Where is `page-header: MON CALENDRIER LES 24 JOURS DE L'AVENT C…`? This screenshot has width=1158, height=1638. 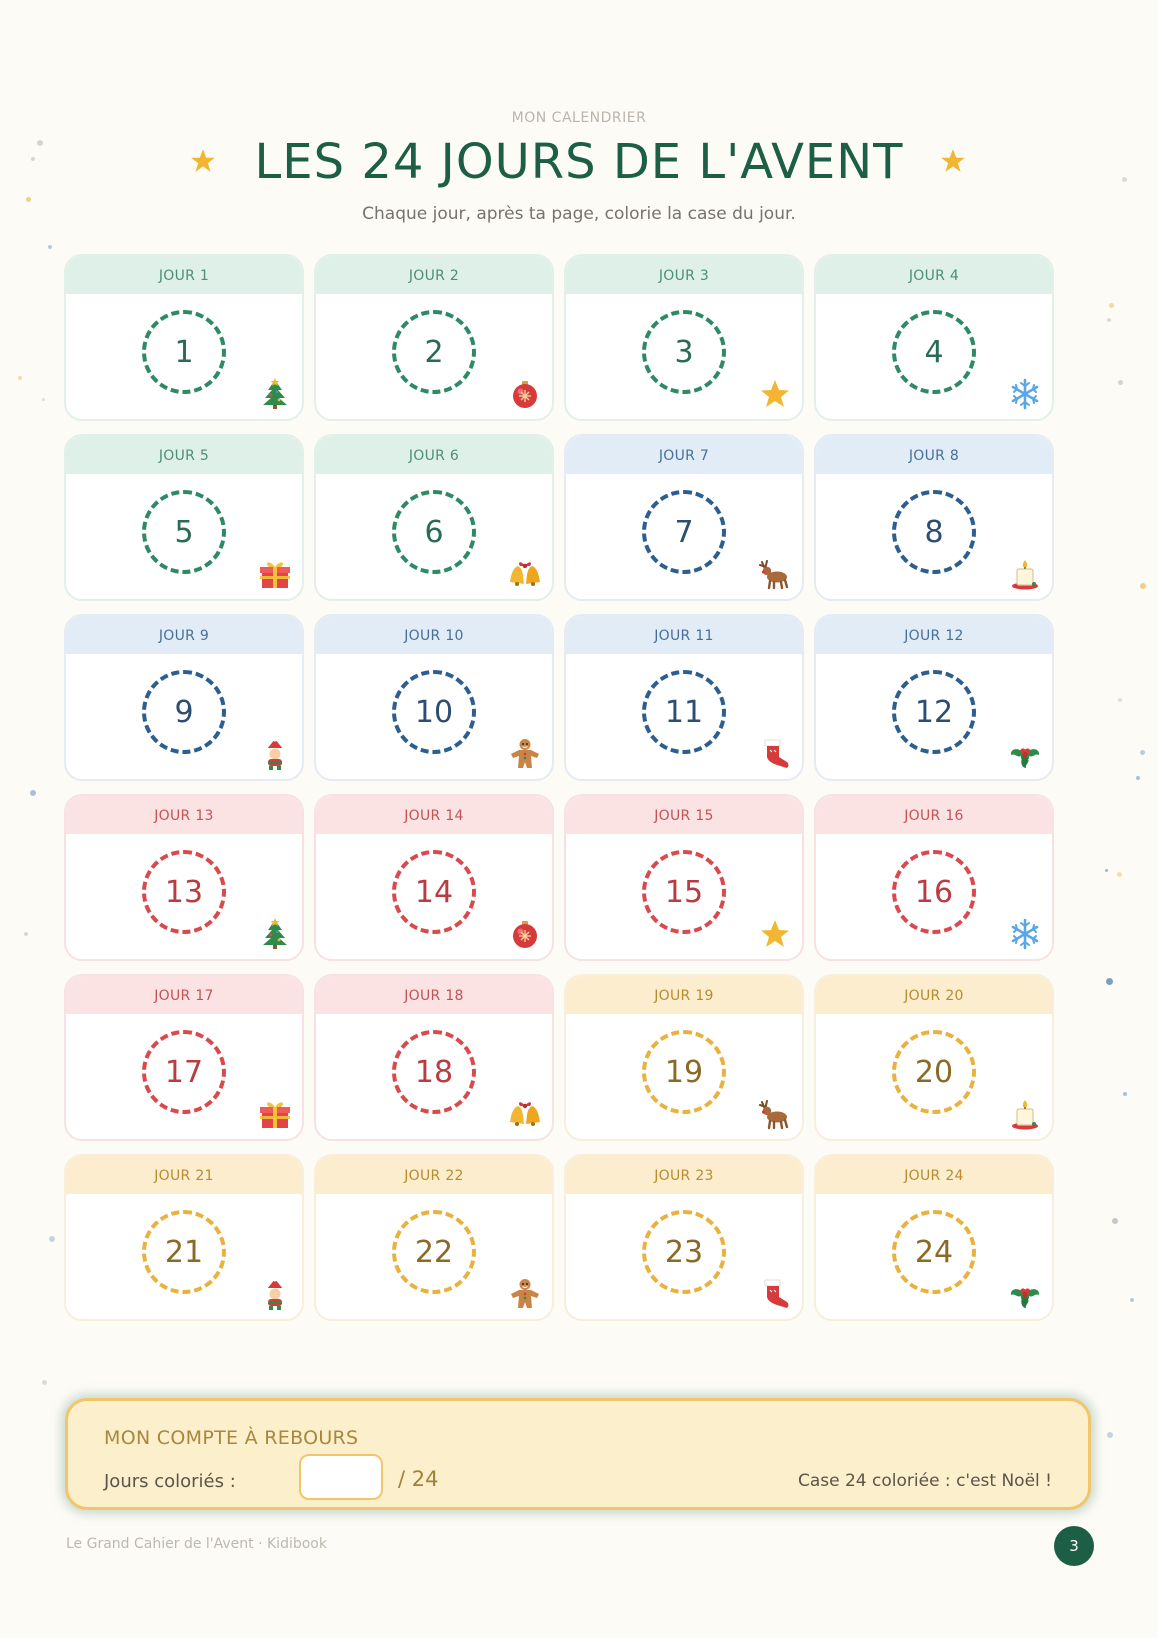 page-header: MON CALENDRIER LES 24 JOURS DE L'AVENT C… is located at coordinates (579, 166).